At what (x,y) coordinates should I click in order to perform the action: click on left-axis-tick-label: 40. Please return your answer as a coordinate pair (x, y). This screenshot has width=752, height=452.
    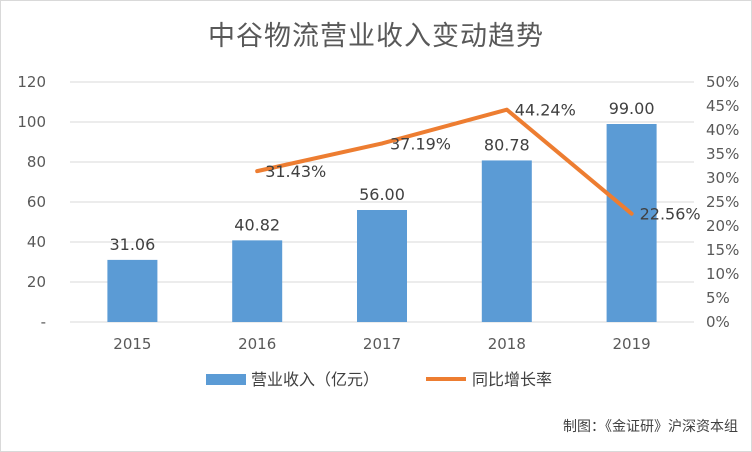
    Looking at the image, I should click on (36, 242).